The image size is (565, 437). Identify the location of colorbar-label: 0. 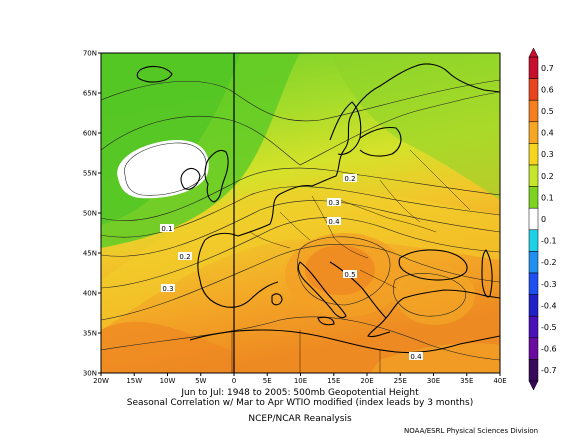
(543, 219).